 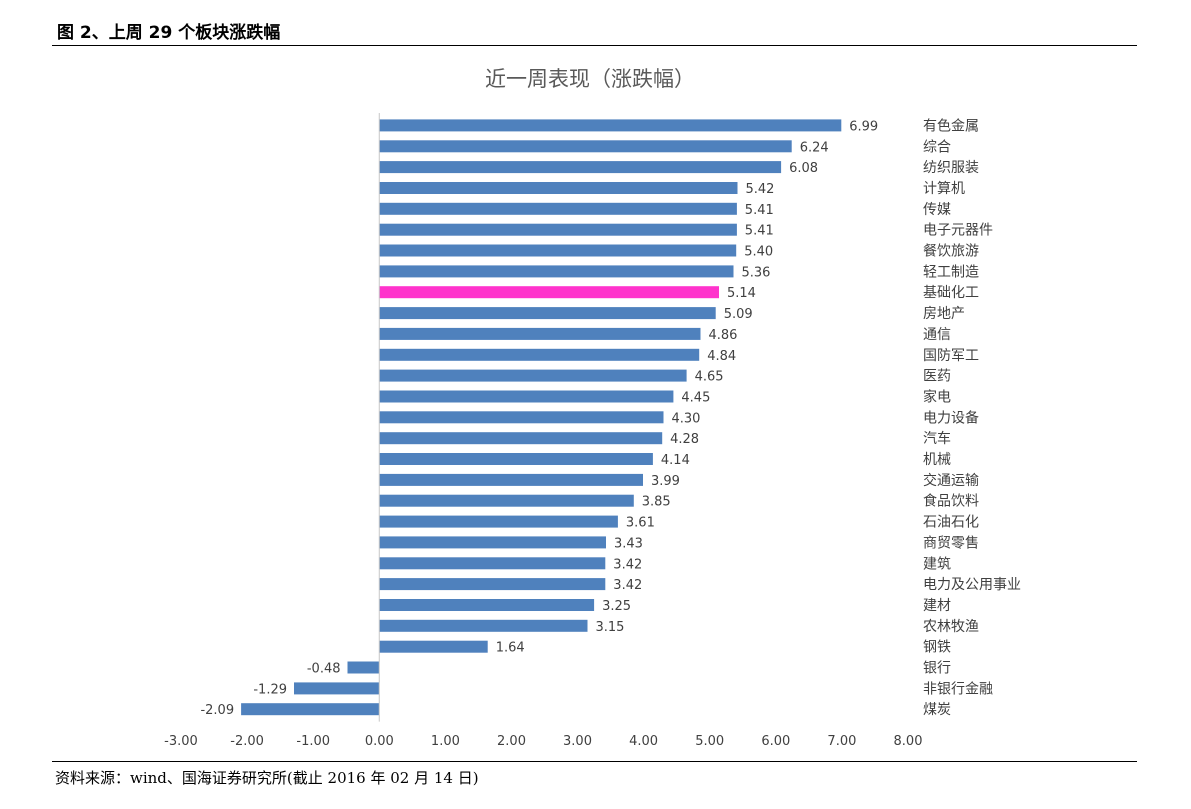 What do you see at coordinates (756, 272) in the screenshot?
I see `value-label: 5.36` at bounding box center [756, 272].